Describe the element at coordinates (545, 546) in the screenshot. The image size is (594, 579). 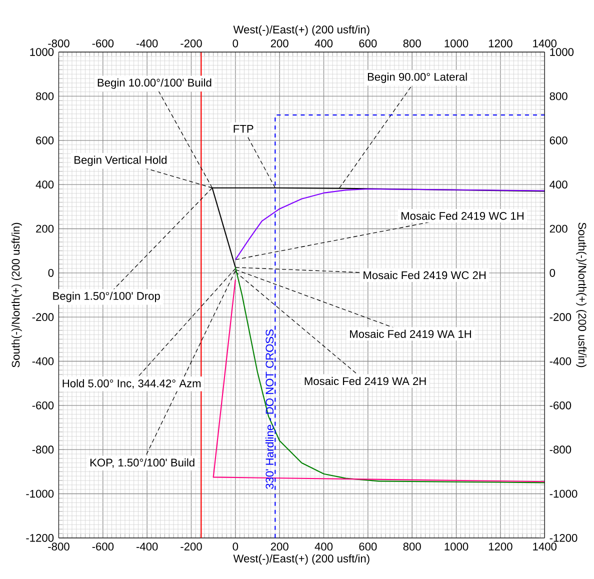
I see `x2-tick-label: 1400` at that location.